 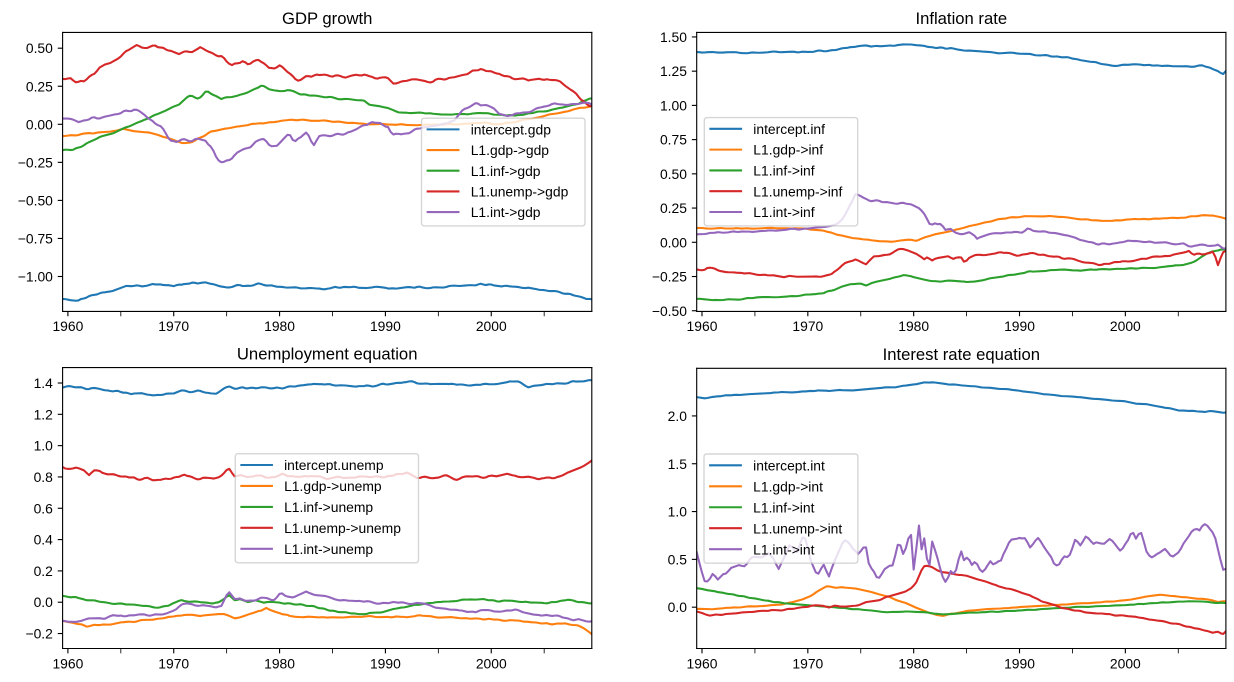 What do you see at coordinates (673, 140) in the screenshot?
I see `svg-text: 0.75` at bounding box center [673, 140].